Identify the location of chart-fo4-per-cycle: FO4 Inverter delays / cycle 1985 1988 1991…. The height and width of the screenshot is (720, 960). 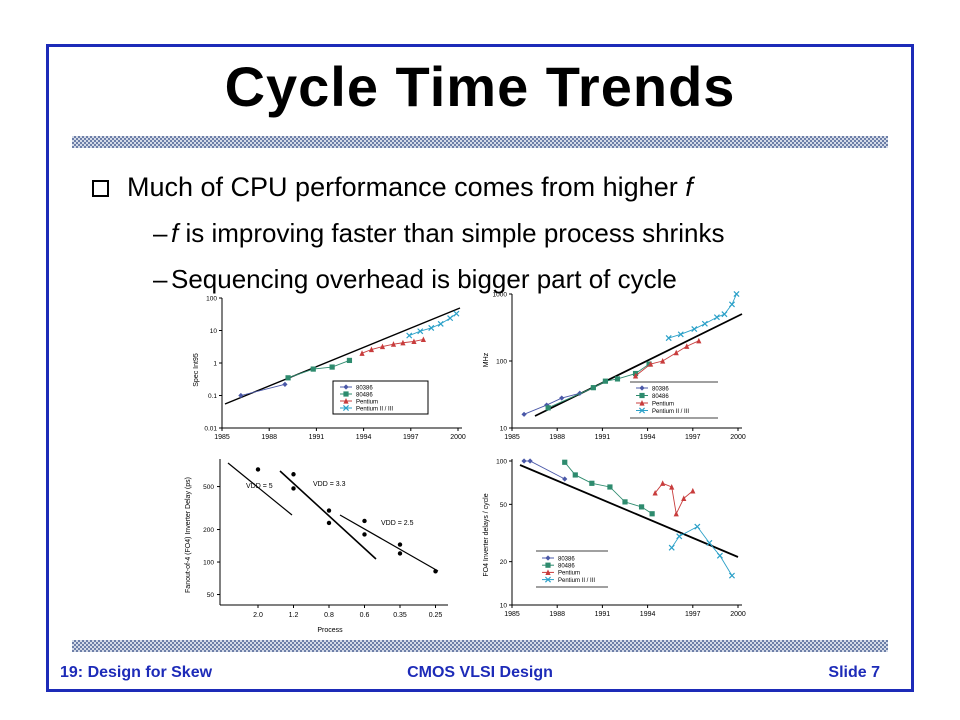
(614, 538).